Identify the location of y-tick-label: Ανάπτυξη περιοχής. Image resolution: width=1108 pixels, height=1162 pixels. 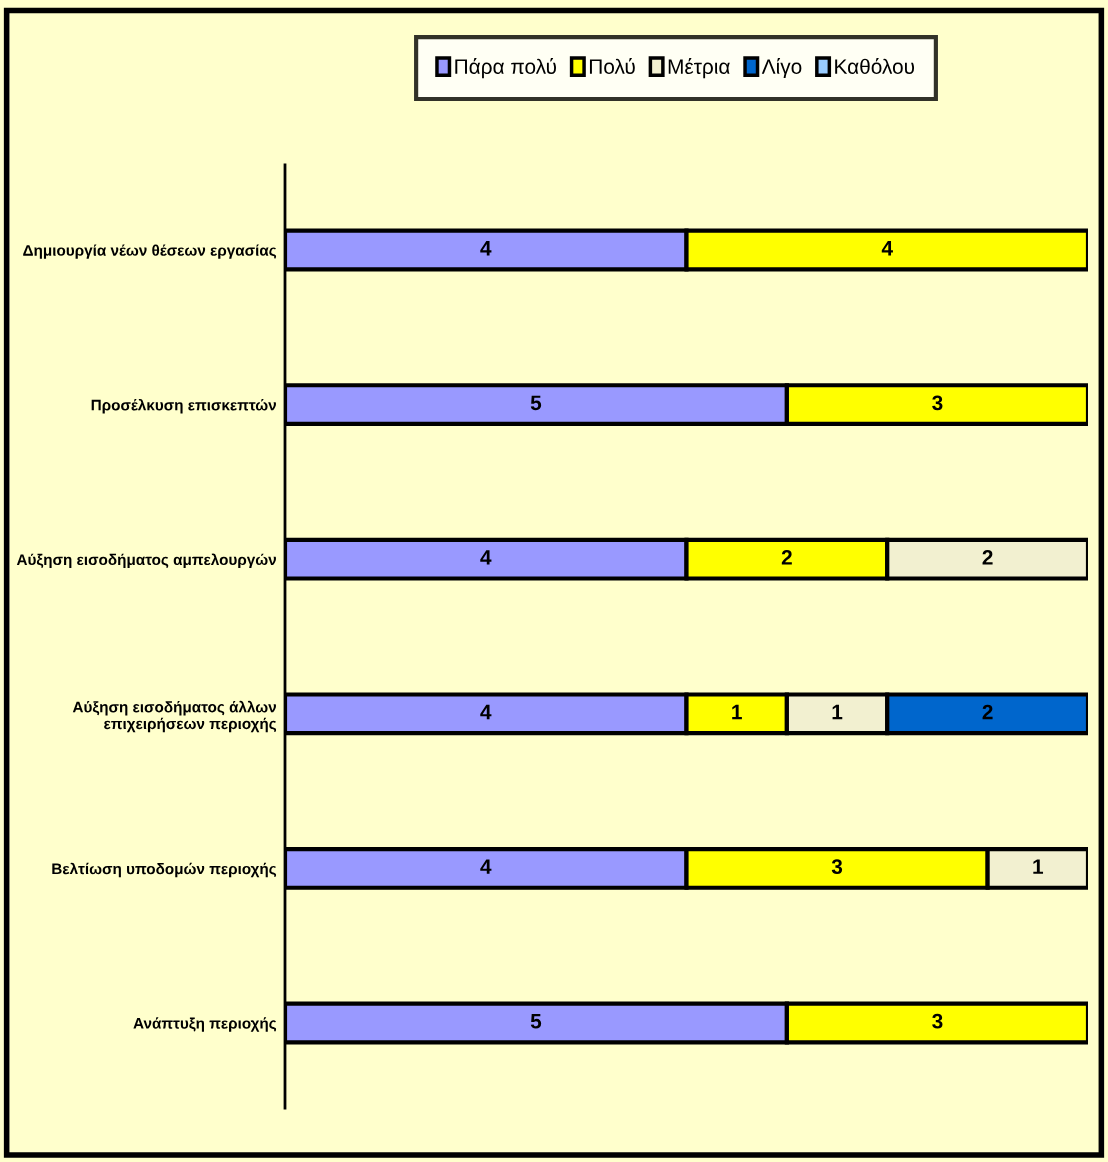
(205, 1024).